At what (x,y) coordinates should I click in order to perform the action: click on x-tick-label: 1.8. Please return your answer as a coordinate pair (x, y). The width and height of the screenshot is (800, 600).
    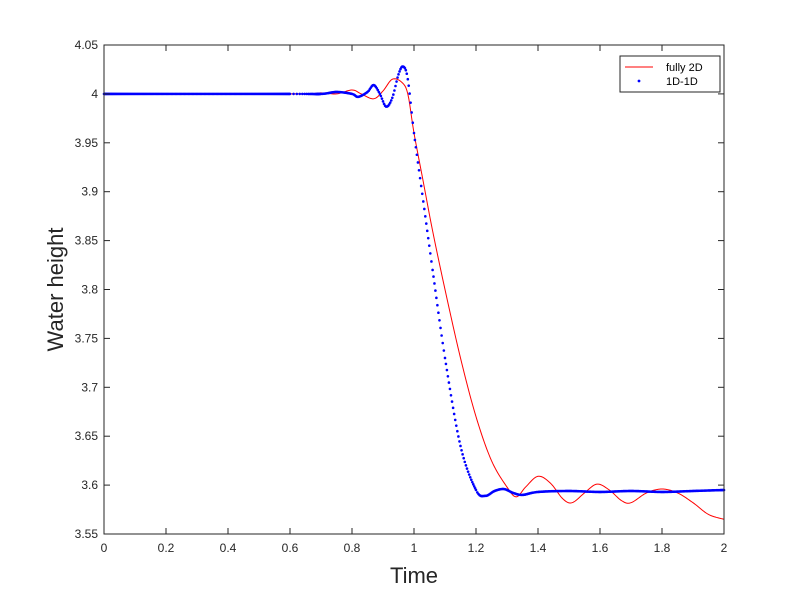
    Looking at the image, I should click on (662, 548).